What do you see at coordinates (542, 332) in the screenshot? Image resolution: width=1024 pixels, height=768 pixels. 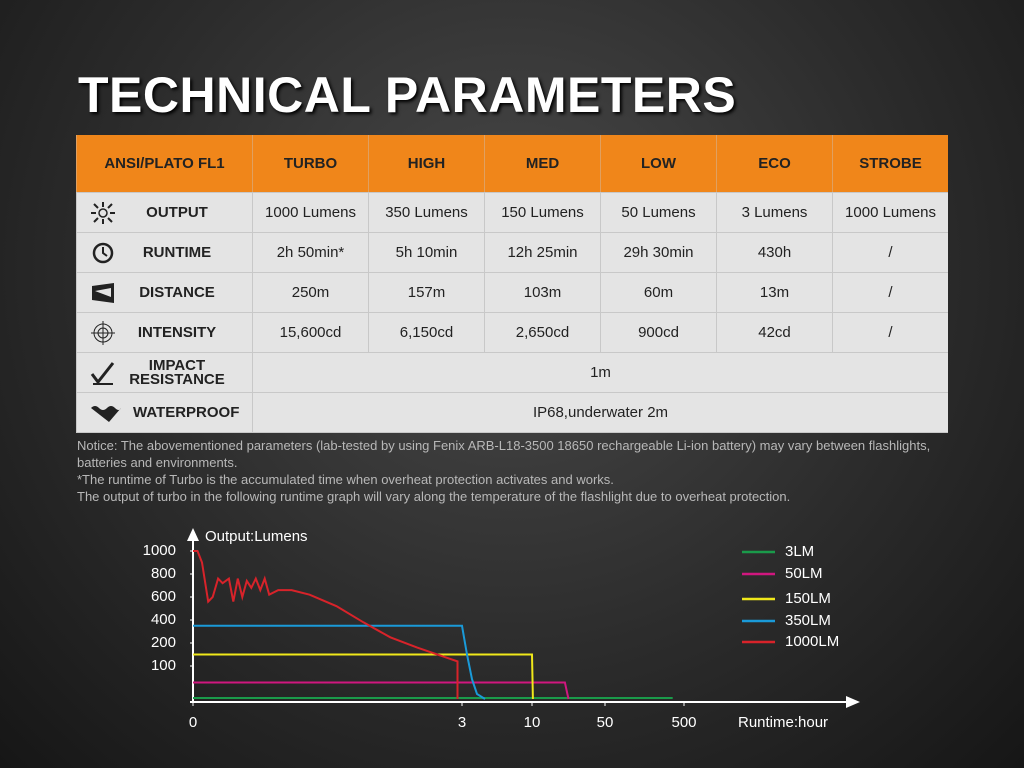 I see `value-cell: 2,650cd` at bounding box center [542, 332].